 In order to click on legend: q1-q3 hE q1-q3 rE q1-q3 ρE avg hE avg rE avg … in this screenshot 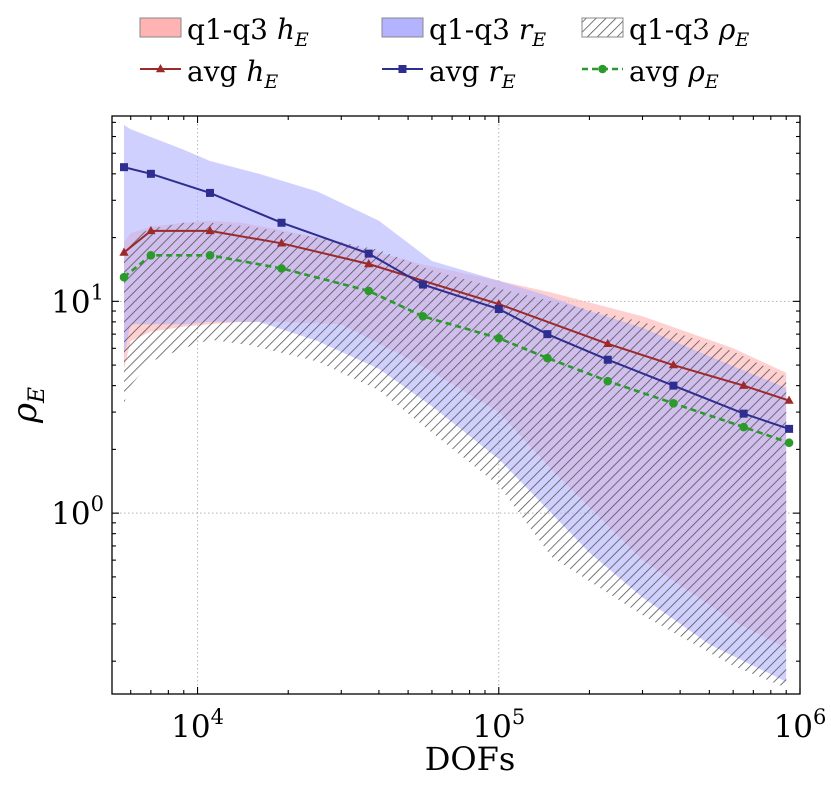, I will do `click(444, 53)`.